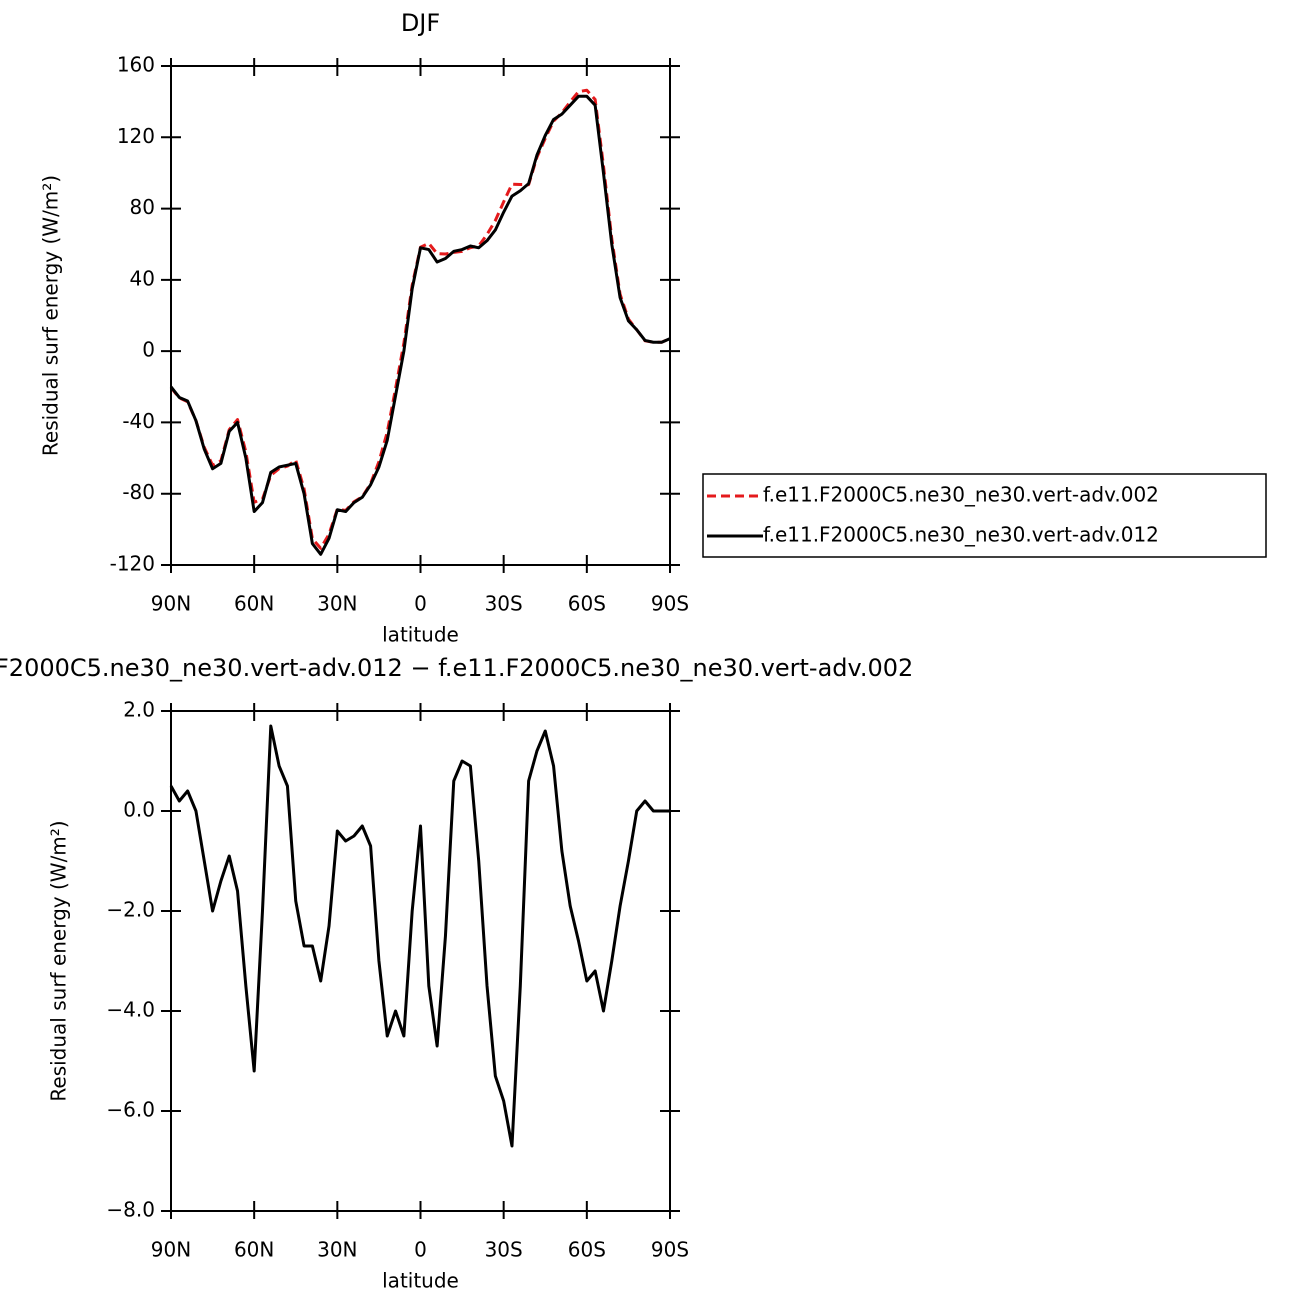  What do you see at coordinates (138, 421) in the screenshot?
I see `y-tick-label: -40` at bounding box center [138, 421].